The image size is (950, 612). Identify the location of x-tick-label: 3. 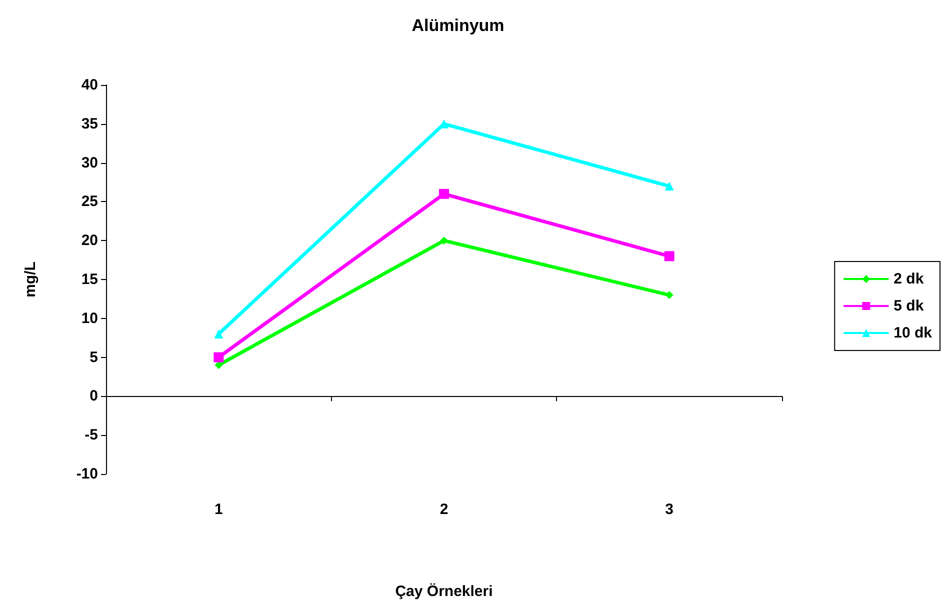
(669, 509).